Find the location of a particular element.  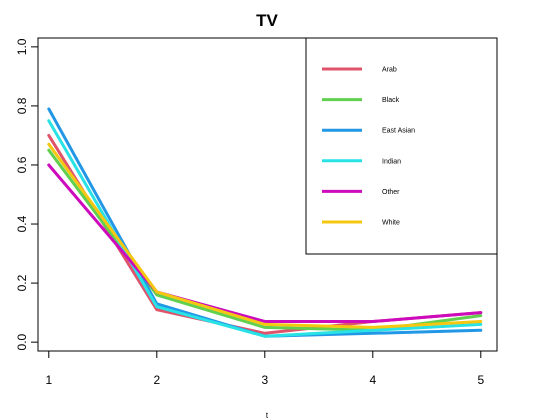

chart-title: TV is located at coordinates (267, 20).